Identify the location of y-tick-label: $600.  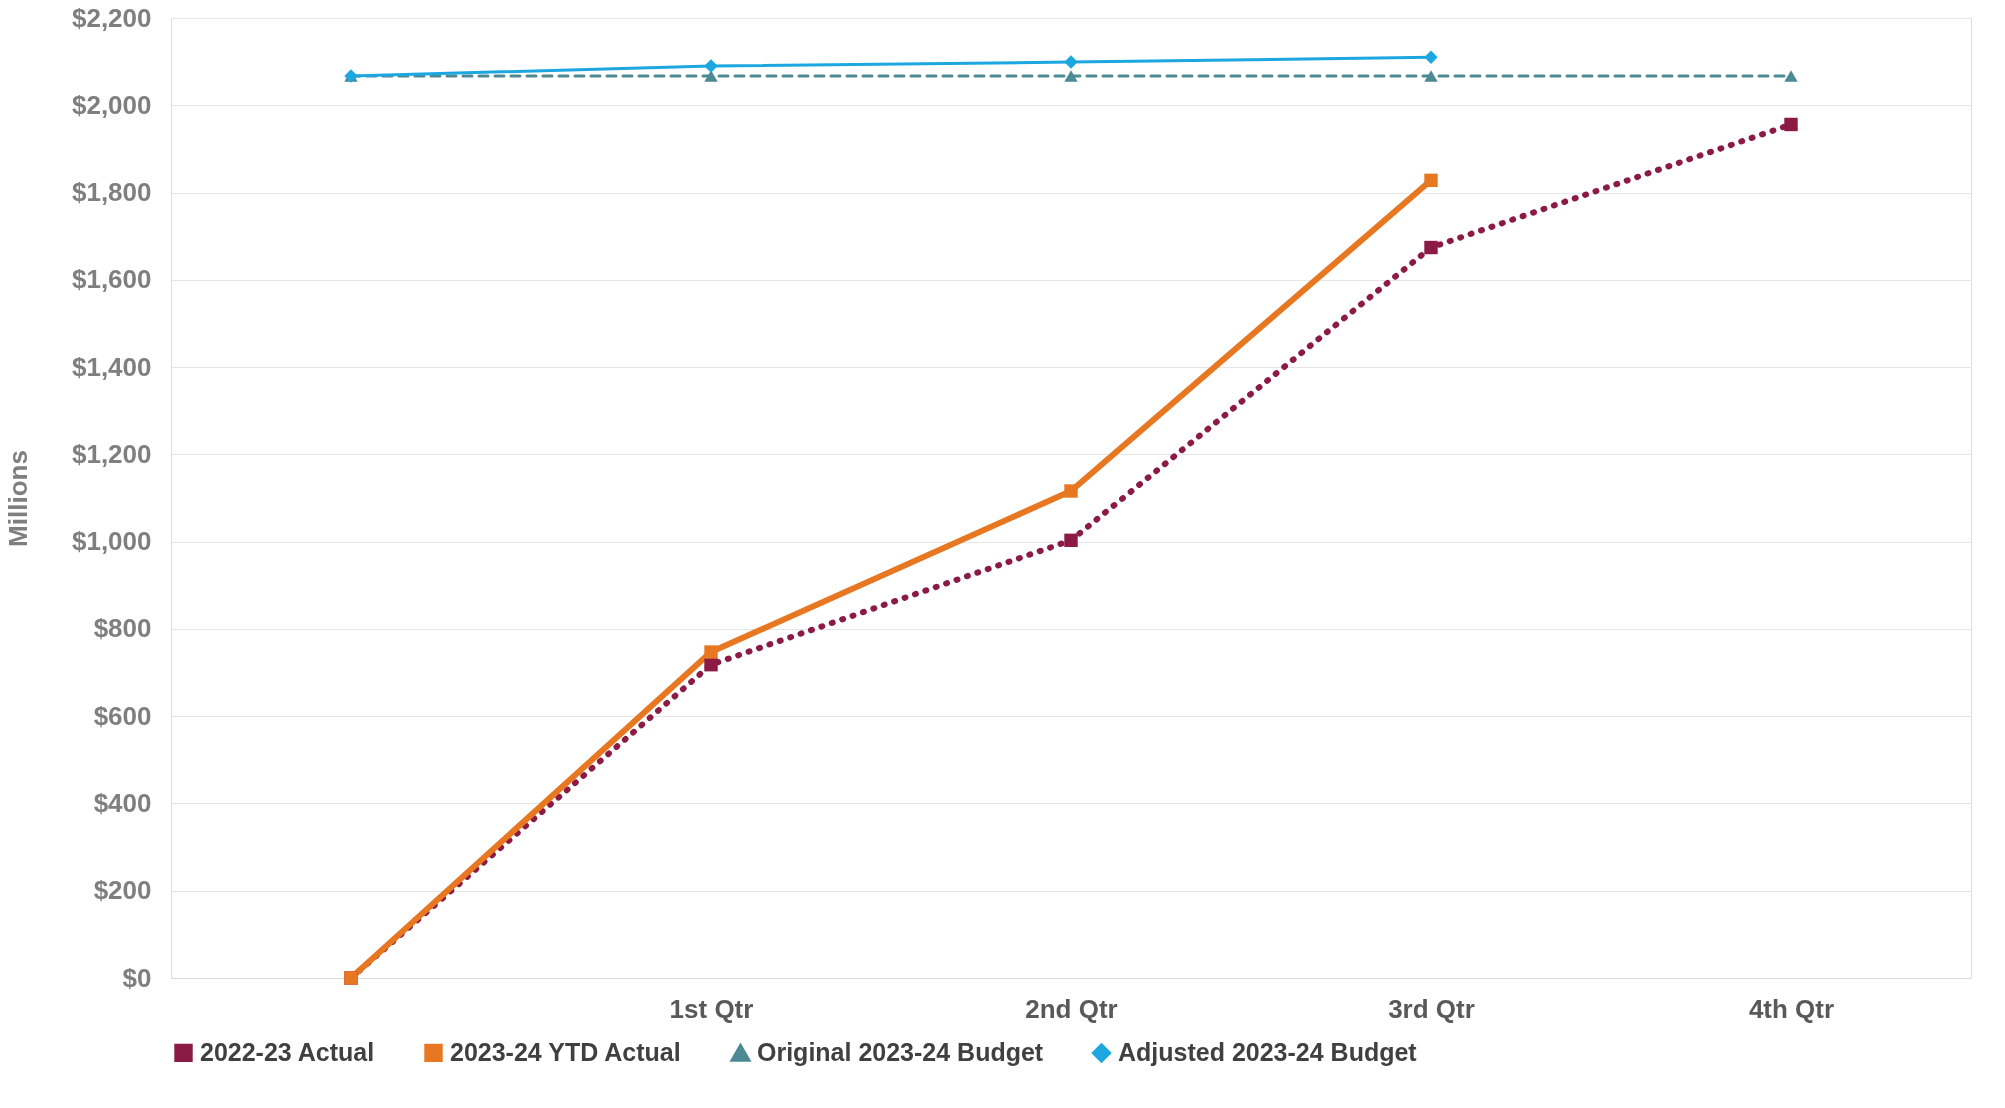
(122, 715).